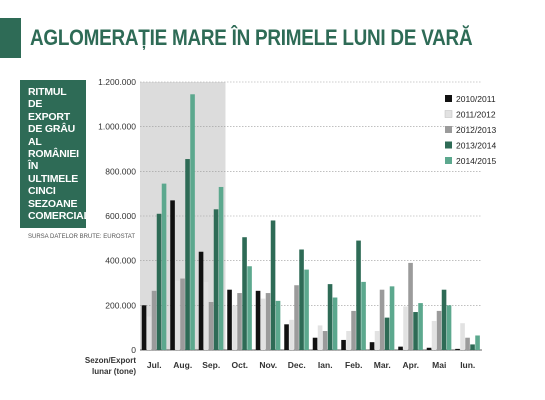 The width and height of the screenshot is (545, 400). What do you see at coordinates (117, 127) in the screenshot?
I see `y-tick-label: 1.000.000` at bounding box center [117, 127].